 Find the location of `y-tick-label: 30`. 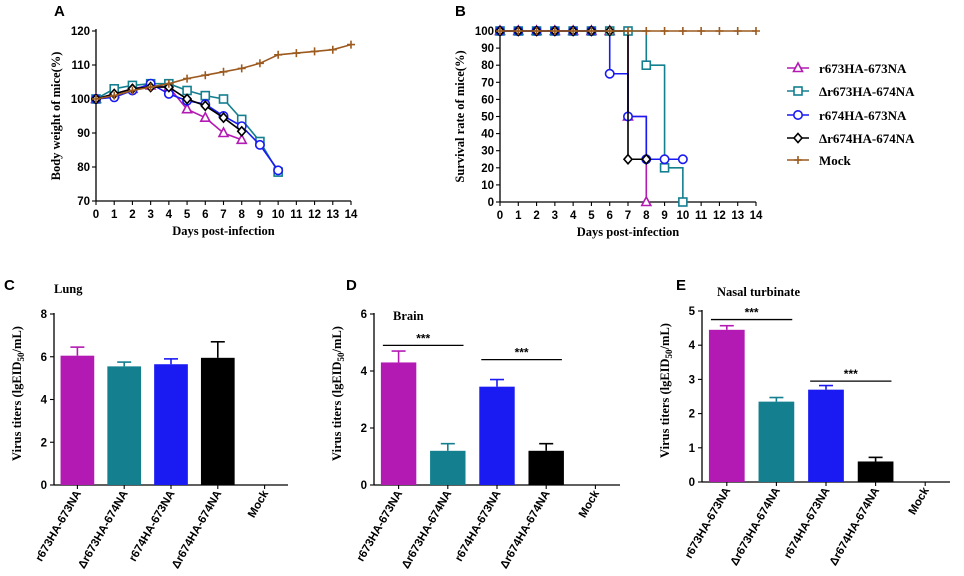

y-tick-label: 30 is located at coordinates (487, 152).